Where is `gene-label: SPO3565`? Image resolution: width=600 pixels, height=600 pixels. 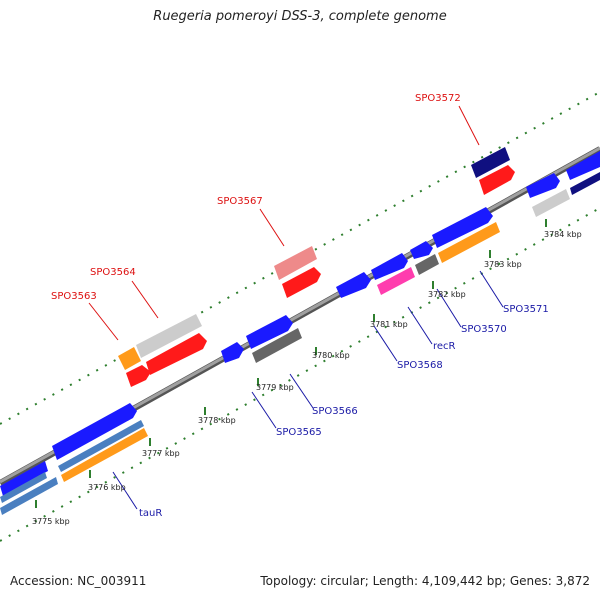 gene-label: SPO3565 is located at coordinates (299, 432).